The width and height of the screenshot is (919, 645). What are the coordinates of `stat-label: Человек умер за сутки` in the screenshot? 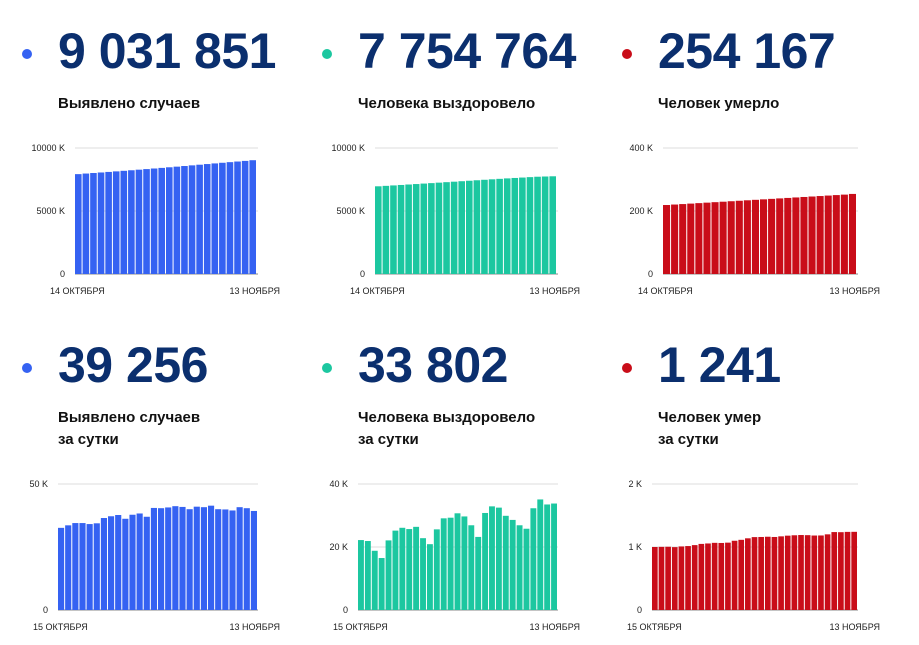 It's located at (709, 429).